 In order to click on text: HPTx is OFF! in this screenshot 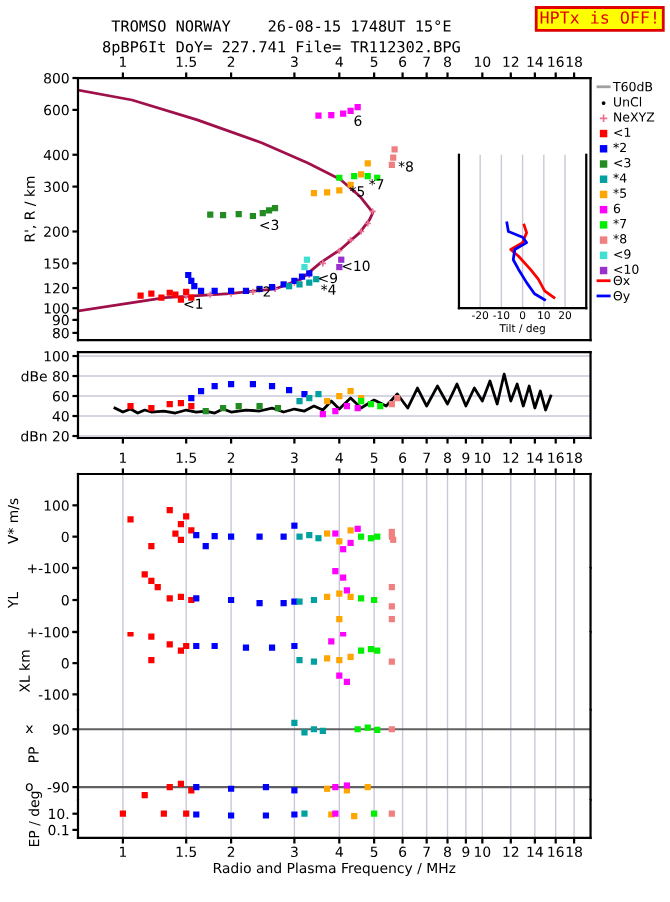, I will do `click(598, 17)`.